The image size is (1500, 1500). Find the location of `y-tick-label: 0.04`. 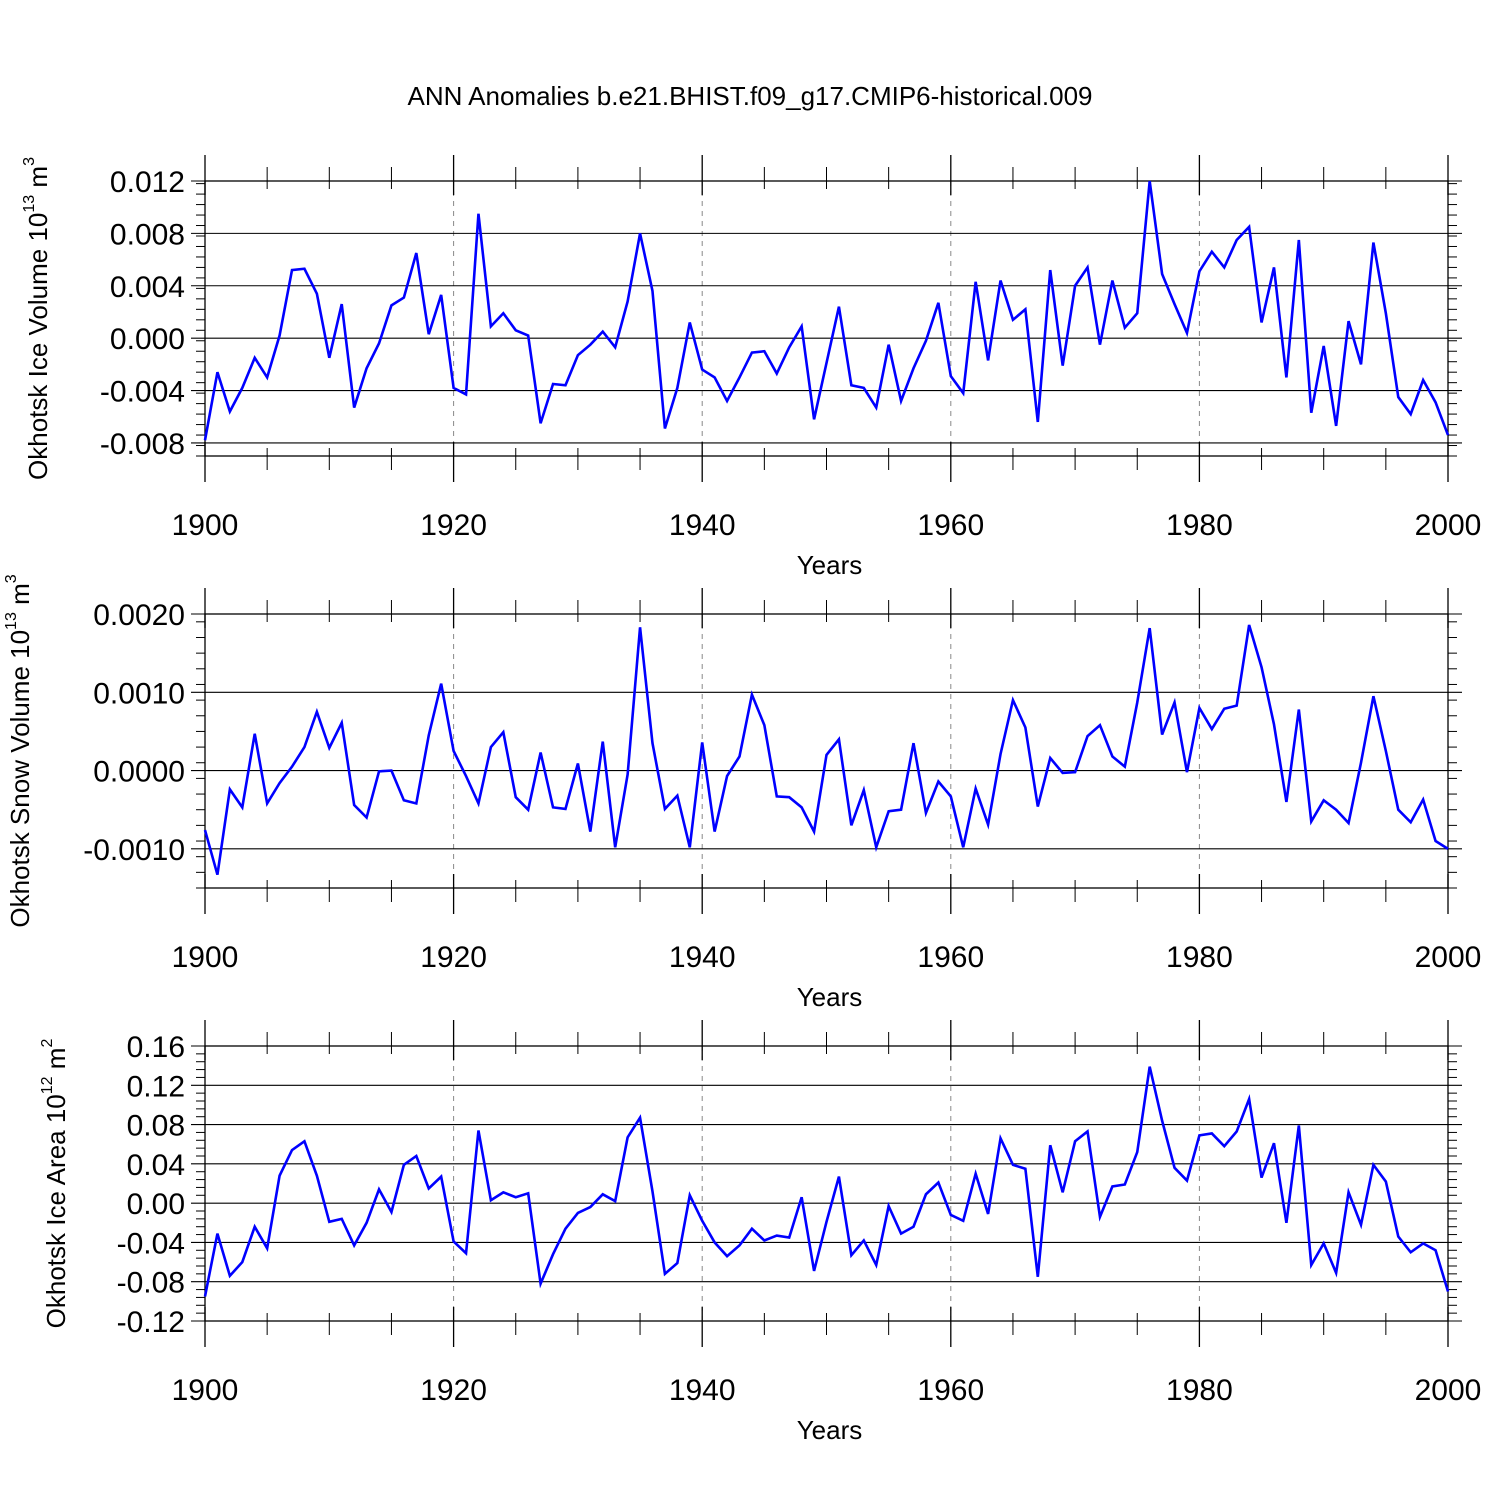

y-tick-label: 0.04 is located at coordinates (156, 1165).